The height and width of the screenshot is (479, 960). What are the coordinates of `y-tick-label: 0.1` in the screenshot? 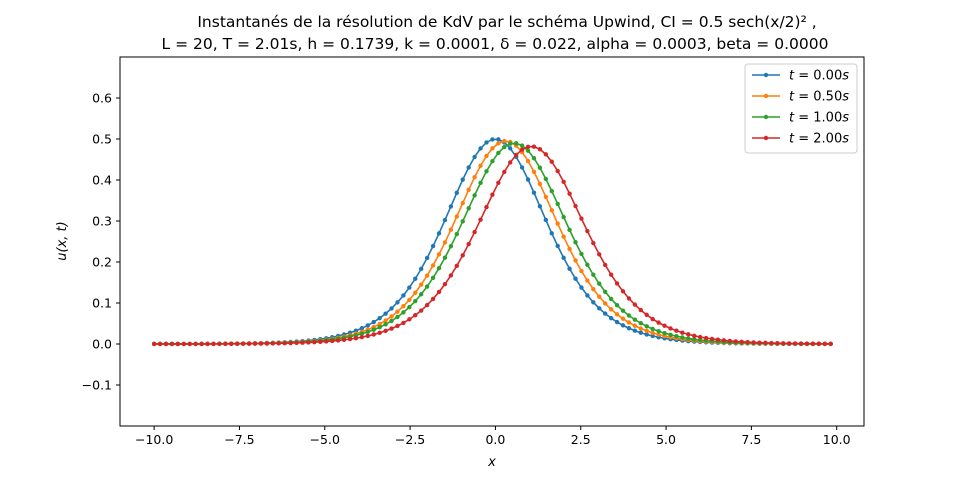 It's located at (102, 303).